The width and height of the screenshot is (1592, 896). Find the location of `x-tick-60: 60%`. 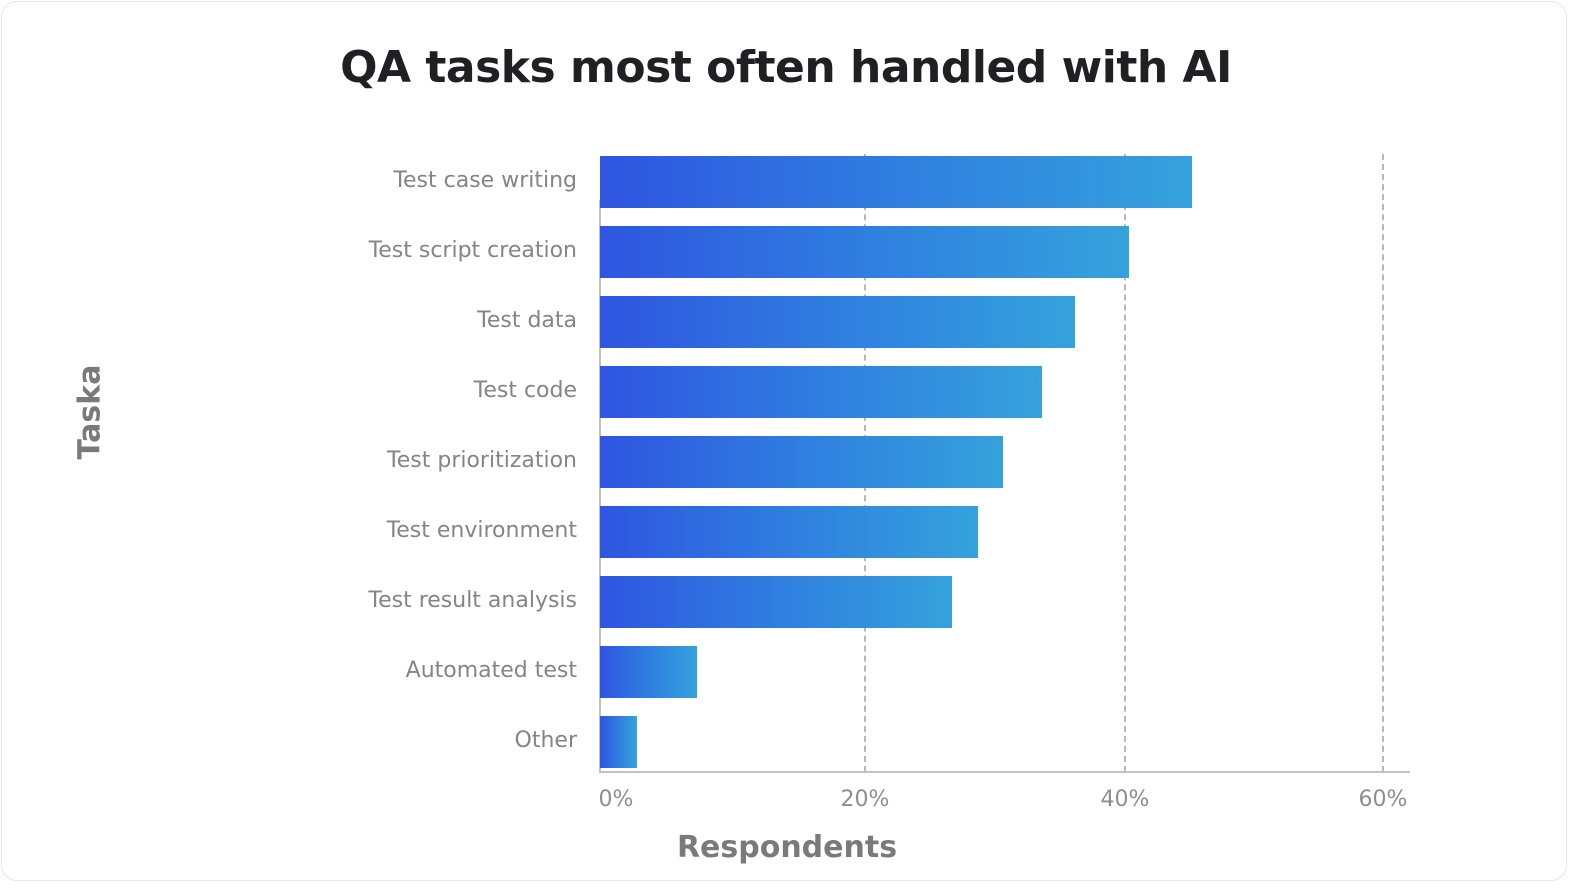

x-tick-60: 60% is located at coordinates (1383, 799).